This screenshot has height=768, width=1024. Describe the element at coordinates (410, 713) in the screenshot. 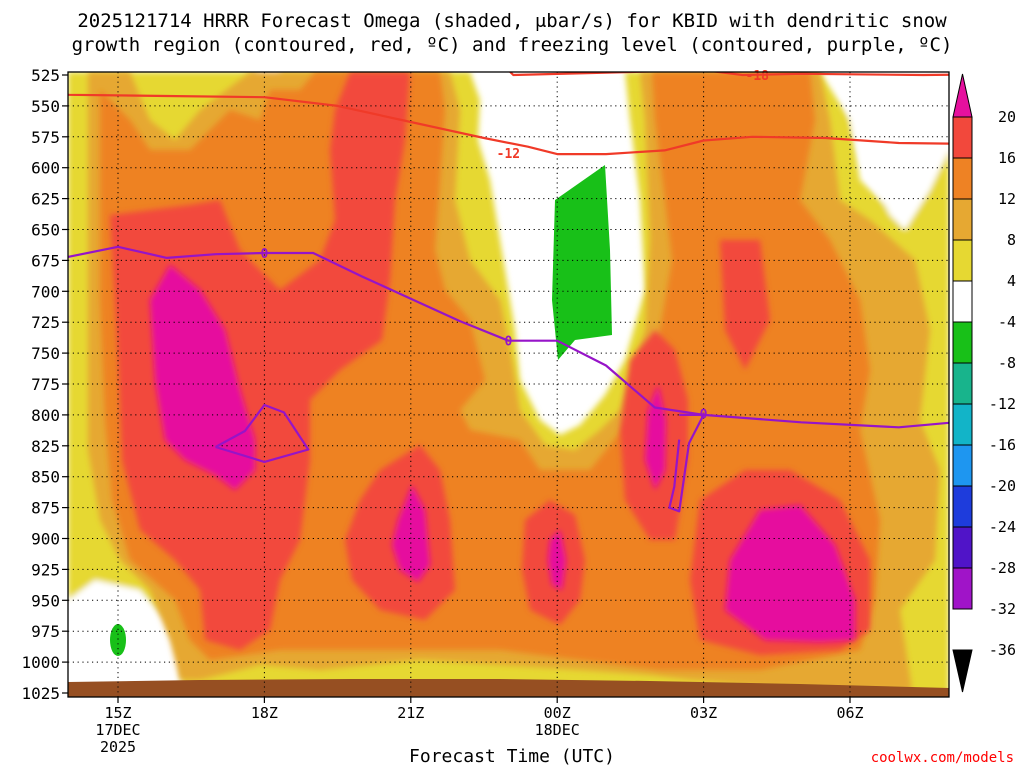

I see `x-tick-label-21Z: 21Z` at that location.